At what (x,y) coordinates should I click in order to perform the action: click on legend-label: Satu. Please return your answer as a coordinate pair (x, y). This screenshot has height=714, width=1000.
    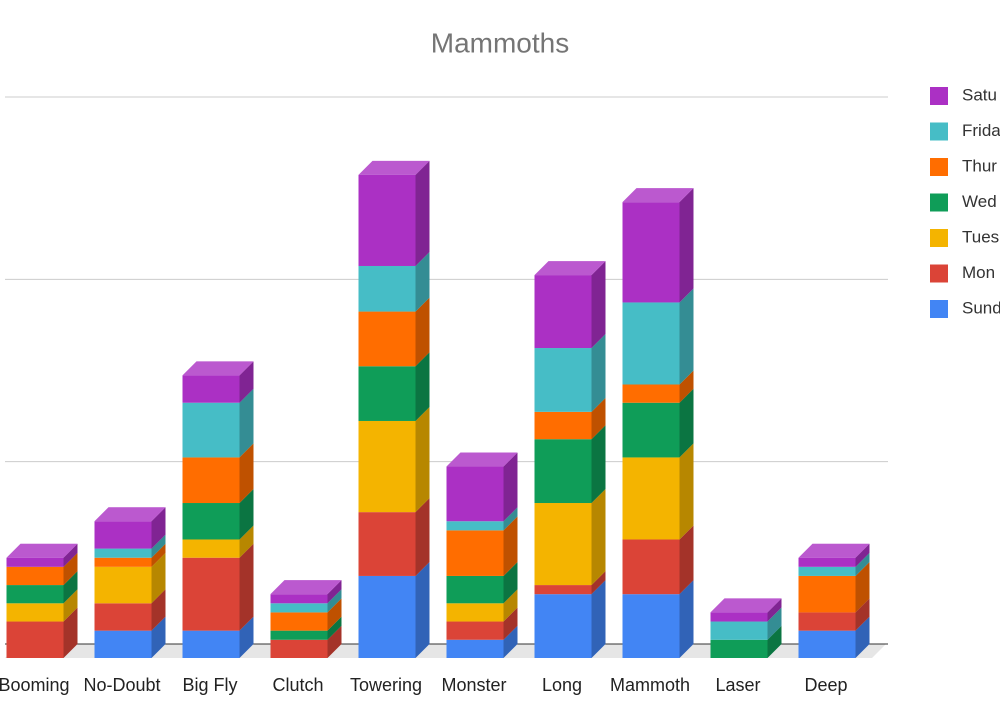
    Looking at the image, I should click on (979, 94).